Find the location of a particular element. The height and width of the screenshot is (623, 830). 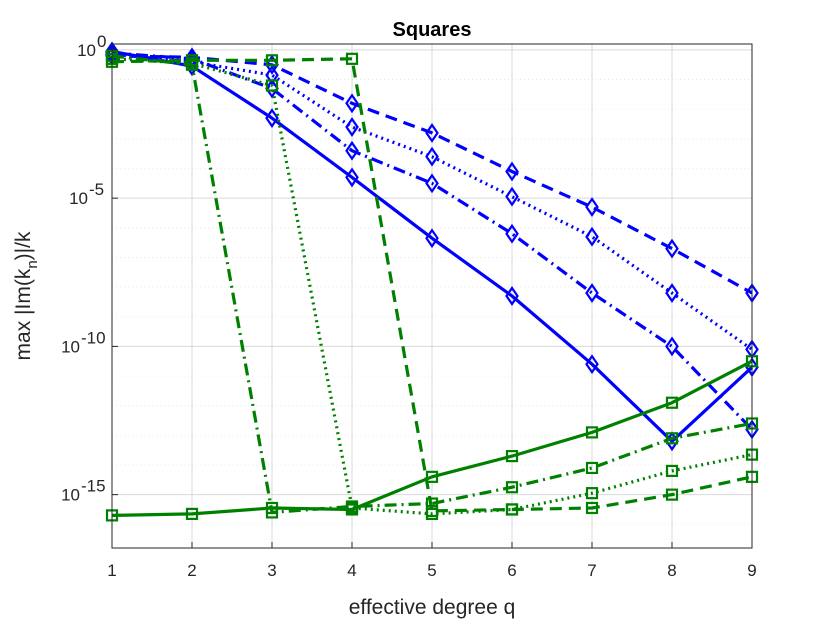

chart-title: Squares is located at coordinates (432, 30).